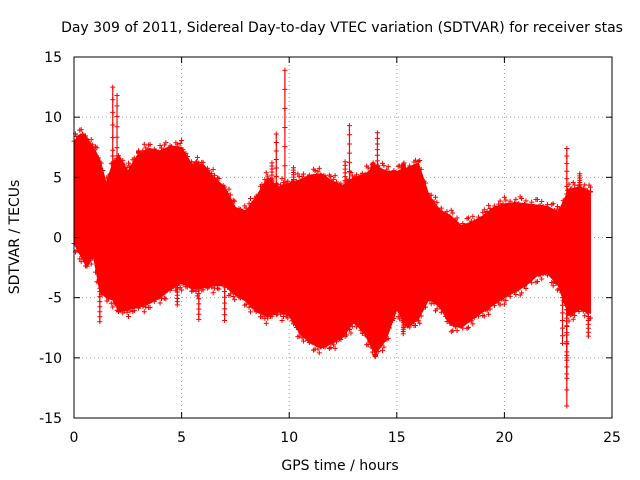  I want to click on y-tick-label: 0, so click(57, 239).